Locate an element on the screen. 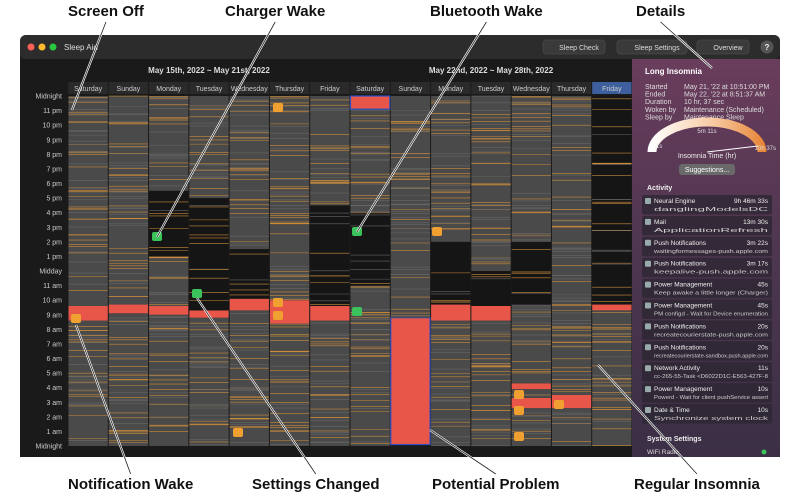 The image size is (800, 497). field-label: Sleep by is located at coordinates (659, 117).